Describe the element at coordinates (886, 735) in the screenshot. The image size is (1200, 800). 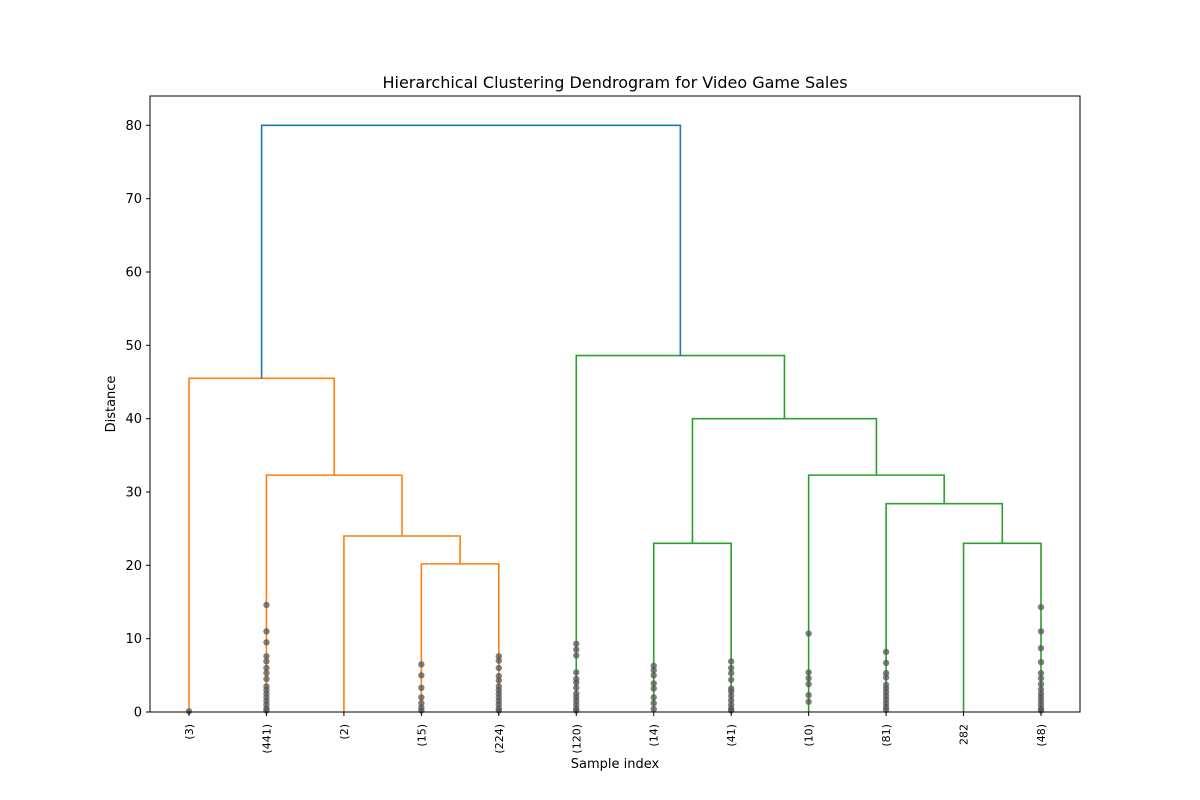
I see `leaf-label: (81)` at that location.